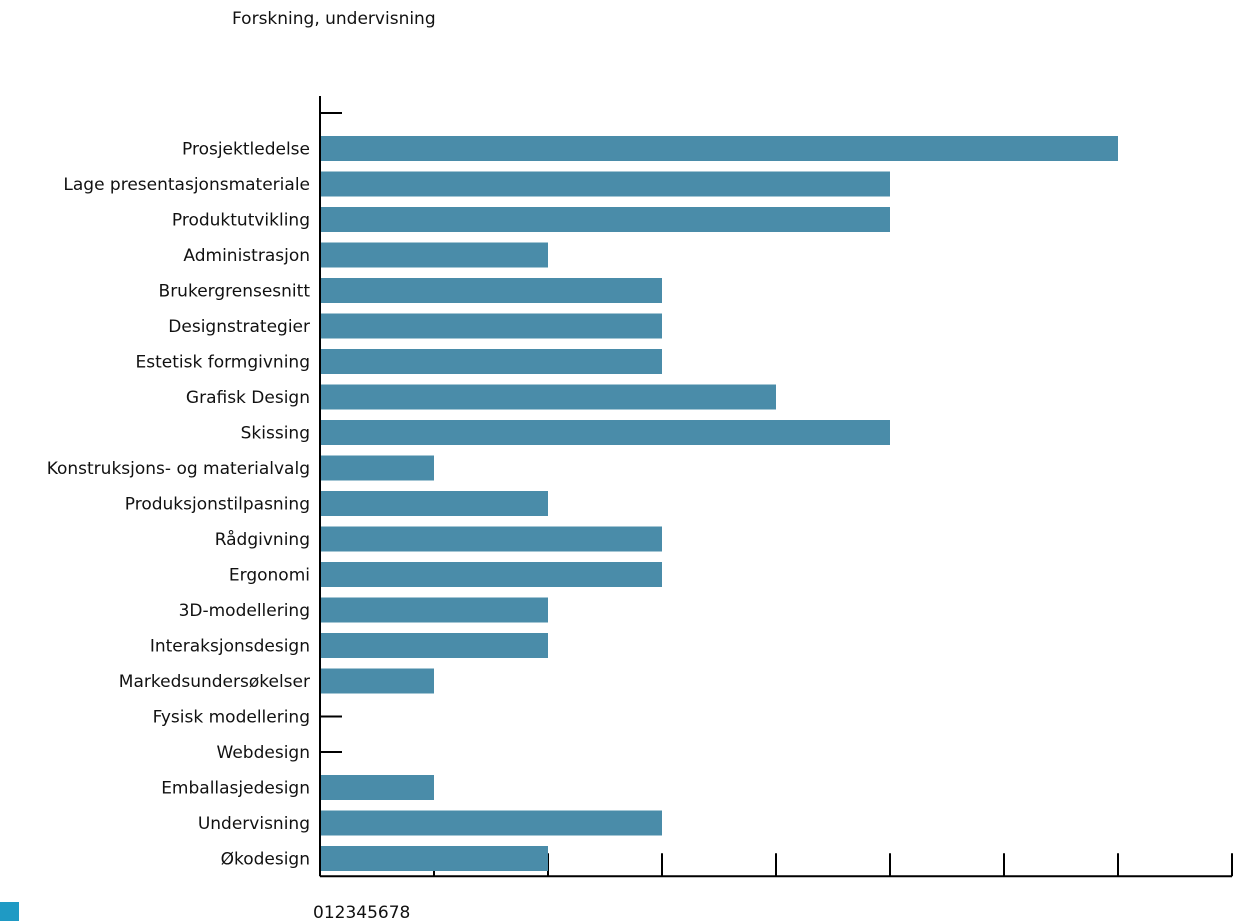 The image size is (1239, 923). Describe the element at coordinates (178, 469) in the screenshot. I see `category-label: Konstruksjons- og materialvalg` at that location.